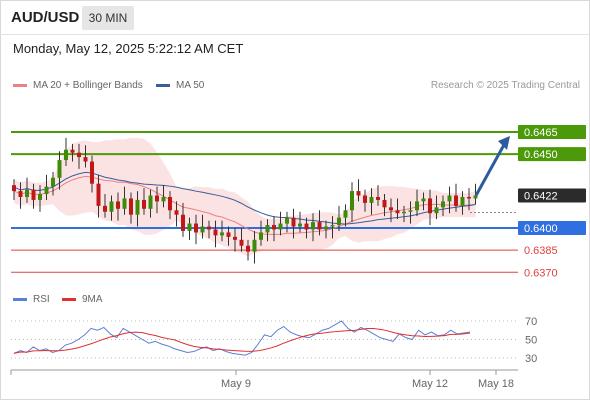 This screenshot has height=400, width=590. What do you see at coordinates (496, 384) in the screenshot?
I see `x-tick-May-18: May 18` at bounding box center [496, 384].